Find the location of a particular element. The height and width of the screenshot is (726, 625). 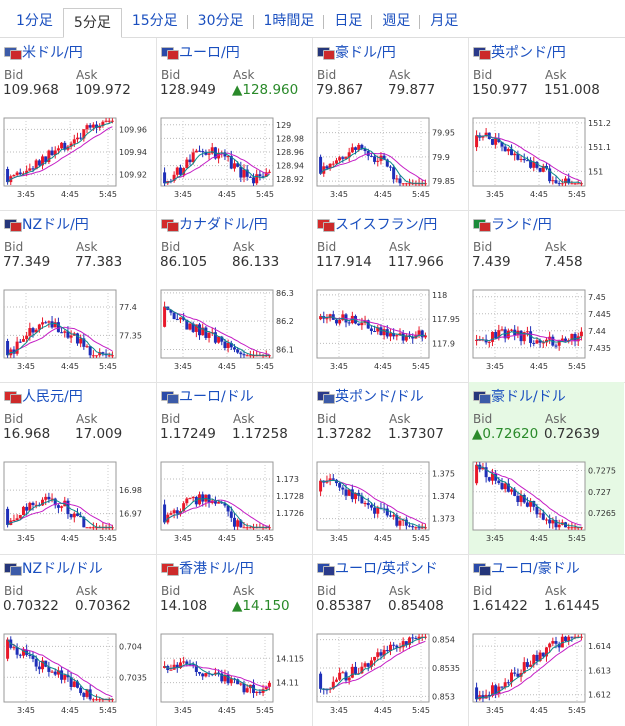

card-title: 豪ドル/ドル is located at coordinates (519, 396).